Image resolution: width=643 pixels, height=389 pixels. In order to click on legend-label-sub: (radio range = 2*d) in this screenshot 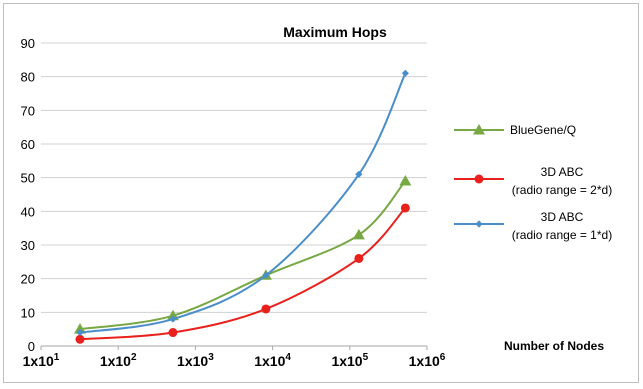, I will do `click(562, 190)`.